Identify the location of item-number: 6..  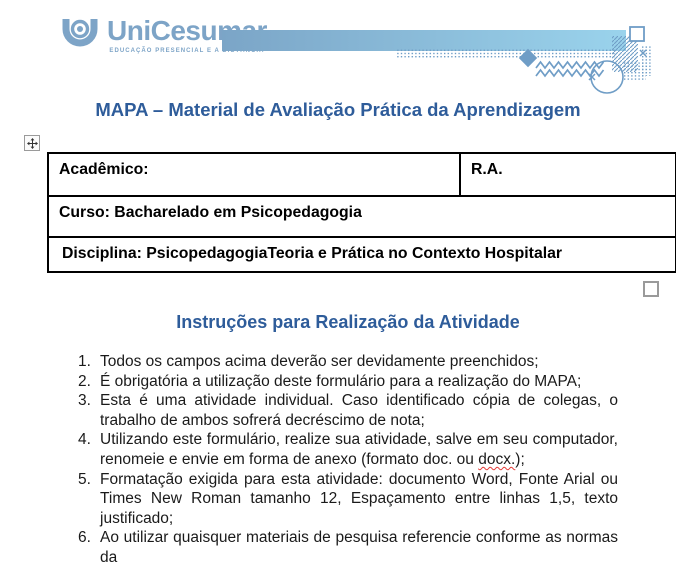
(84, 538).